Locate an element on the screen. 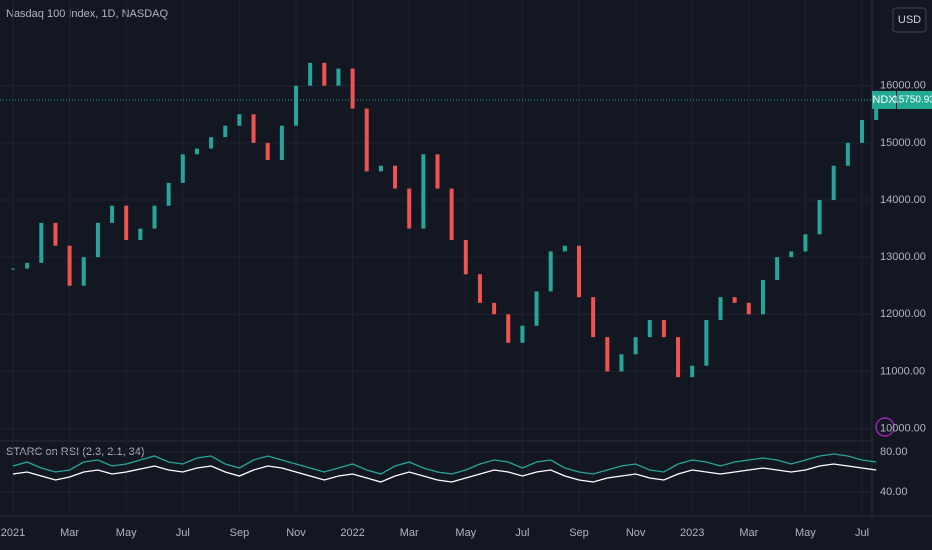 The width and height of the screenshot is (932, 550). currency-label: USD is located at coordinates (909, 20).